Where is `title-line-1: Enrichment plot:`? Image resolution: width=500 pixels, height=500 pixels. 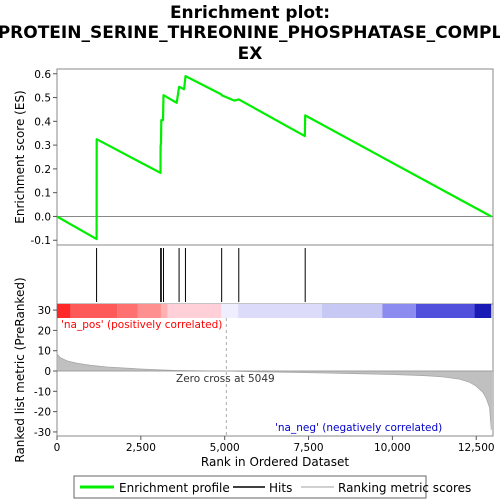
title-line-1: Enrichment plot: is located at coordinates (250, 13).